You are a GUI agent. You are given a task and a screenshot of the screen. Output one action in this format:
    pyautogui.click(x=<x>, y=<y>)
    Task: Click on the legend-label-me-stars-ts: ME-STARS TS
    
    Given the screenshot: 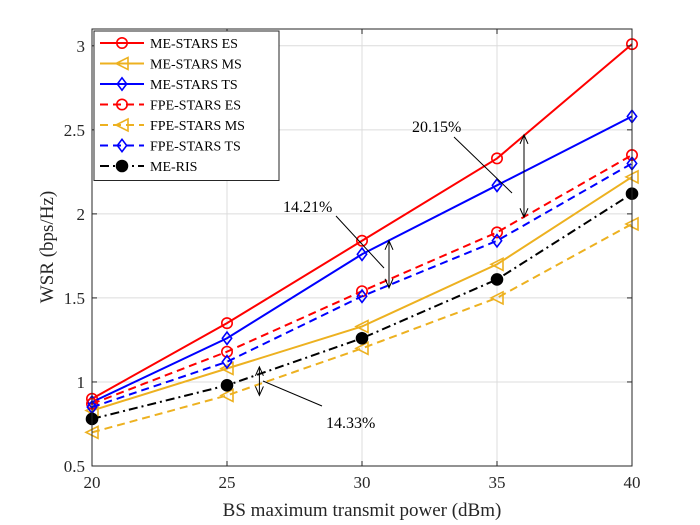 What is the action you would take?
    pyautogui.click(x=194, y=85)
    